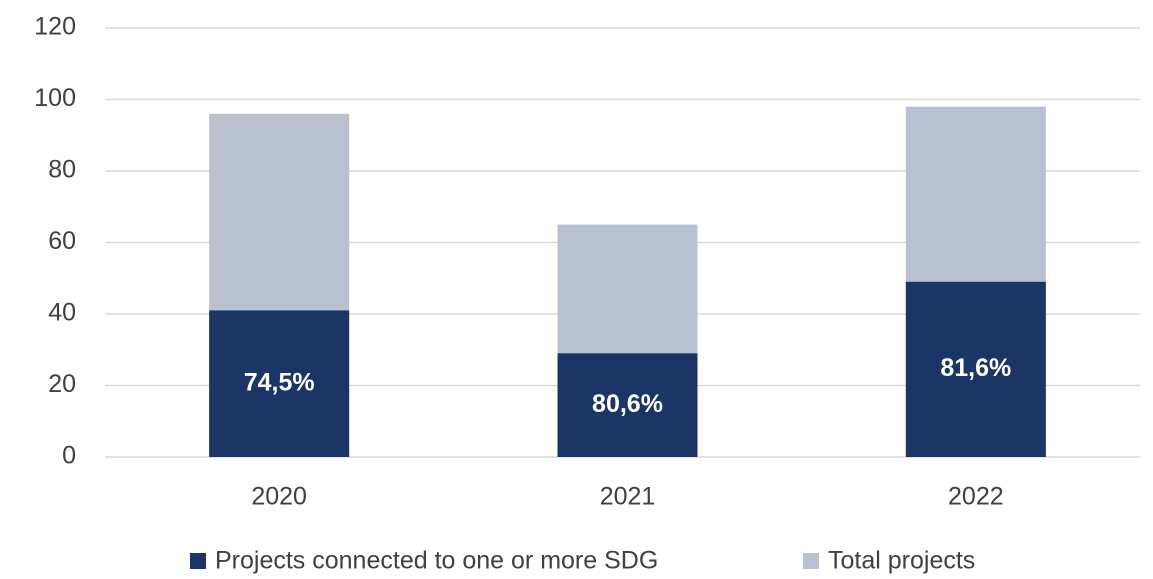  What do you see at coordinates (628, 497) in the screenshot?
I see `x-tick-label: 2021` at bounding box center [628, 497].